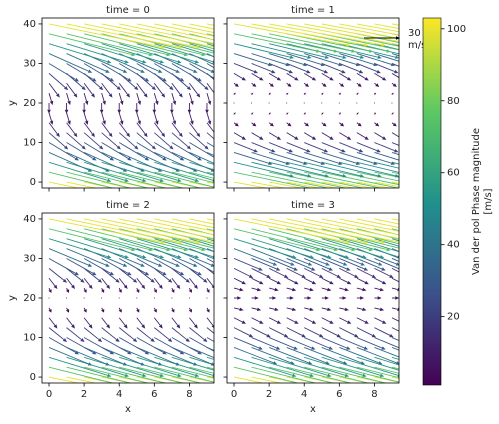 The image size is (499, 424). Describe the element at coordinates (29, 298) in the screenshot. I see `y-tick-label: 20` at that location.